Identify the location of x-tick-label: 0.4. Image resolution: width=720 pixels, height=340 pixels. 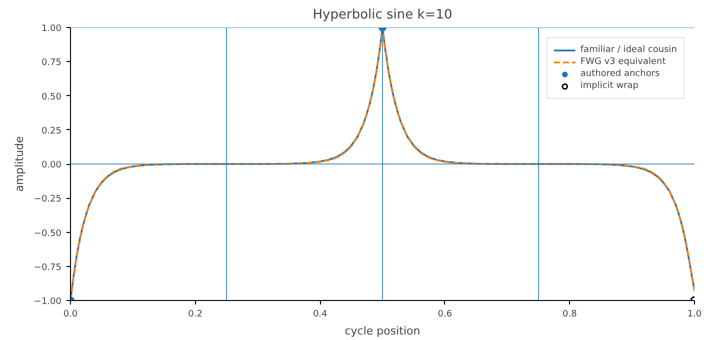
(320, 315).